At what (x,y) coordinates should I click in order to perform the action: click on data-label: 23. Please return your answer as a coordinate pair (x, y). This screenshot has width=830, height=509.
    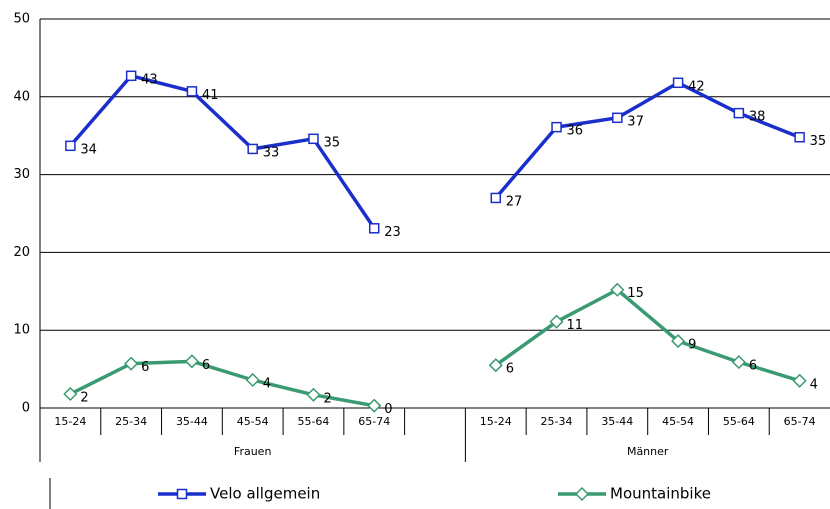
    Looking at the image, I should click on (392, 232).